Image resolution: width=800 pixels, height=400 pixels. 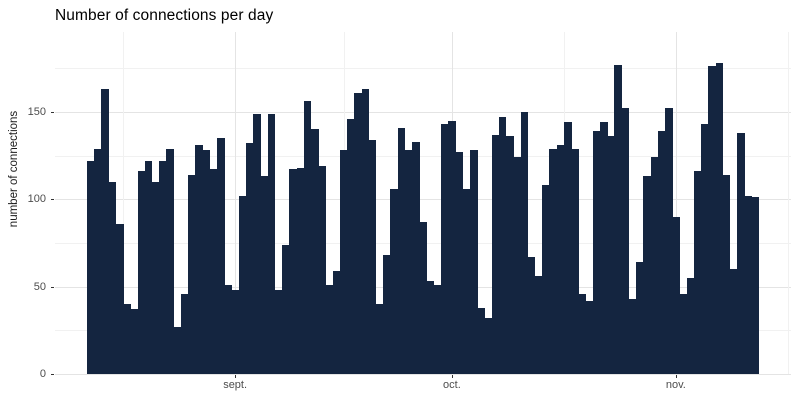 What do you see at coordinates (452, 385) in the screenshot?
I see `x-tick-label: oct.` at bounding box center [452, 385].